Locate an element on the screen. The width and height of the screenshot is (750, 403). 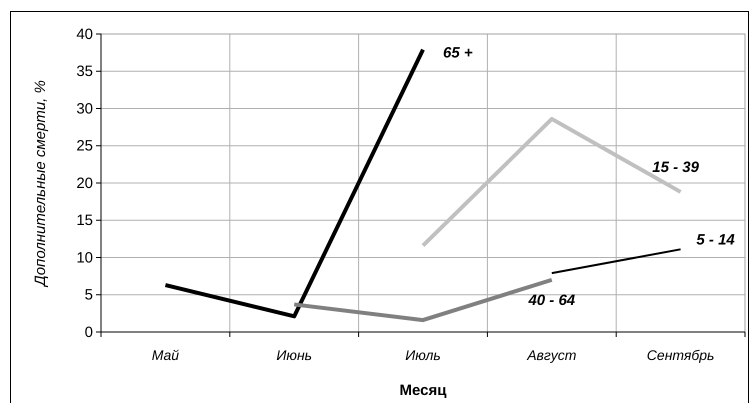
x-tick-label: Июнь is located at coordinates (294, 354).